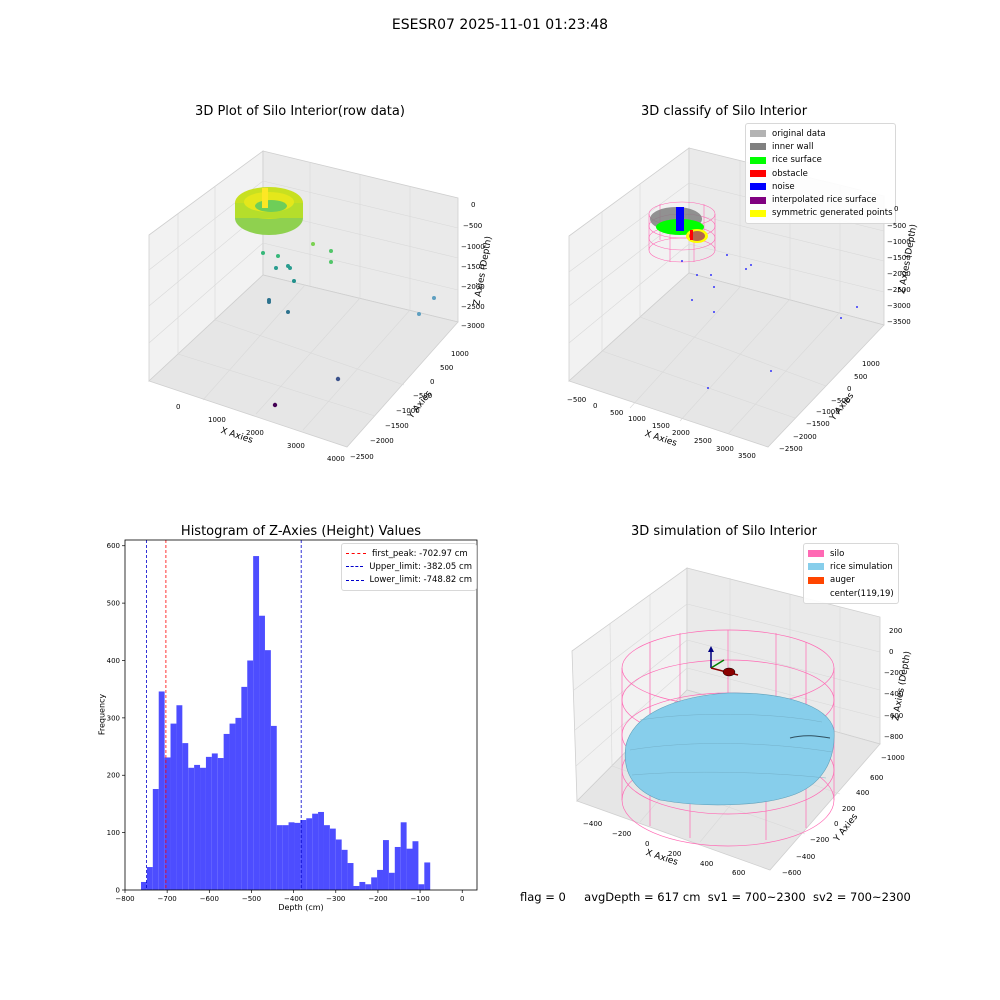  What do you see at coordinates (846, 828) in the screenshot?
I see `simulation-ylabel: Y Axies` at bounding box center [846, 828].